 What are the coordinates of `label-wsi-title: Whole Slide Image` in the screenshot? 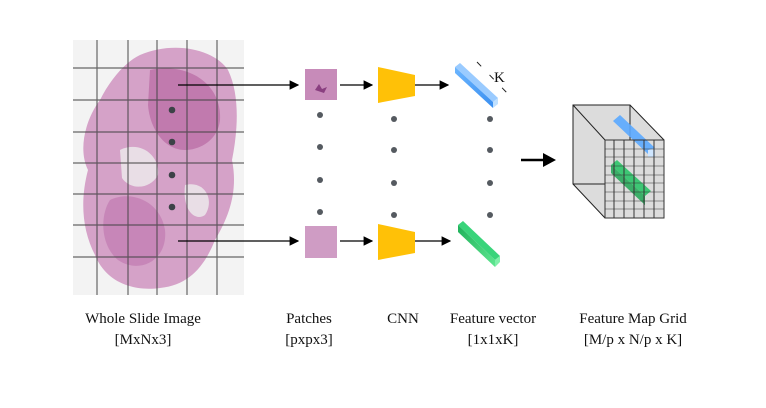 It's located at (143, 319).